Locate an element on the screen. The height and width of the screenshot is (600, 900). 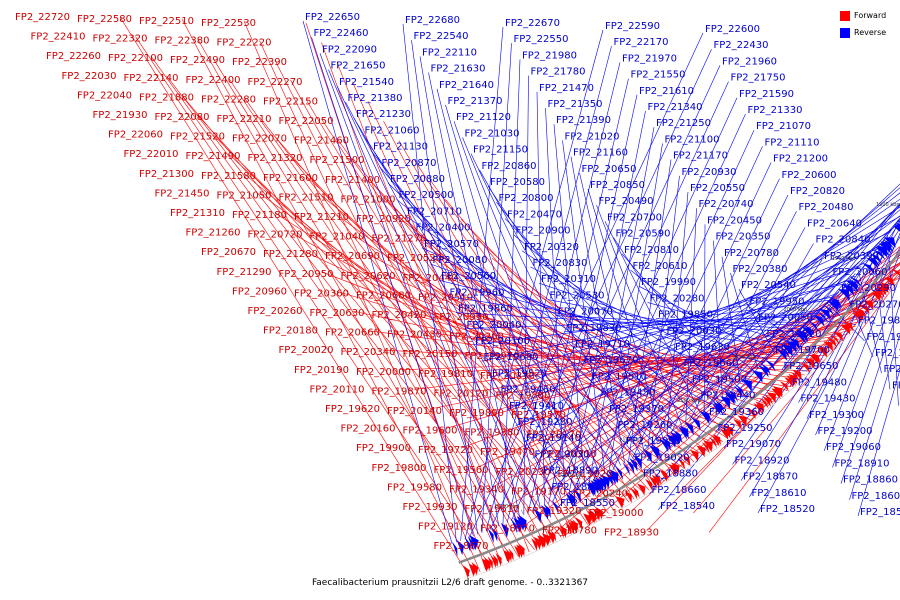
forward-gene-label: FP2_20210 is located at coordinates (569, 454).